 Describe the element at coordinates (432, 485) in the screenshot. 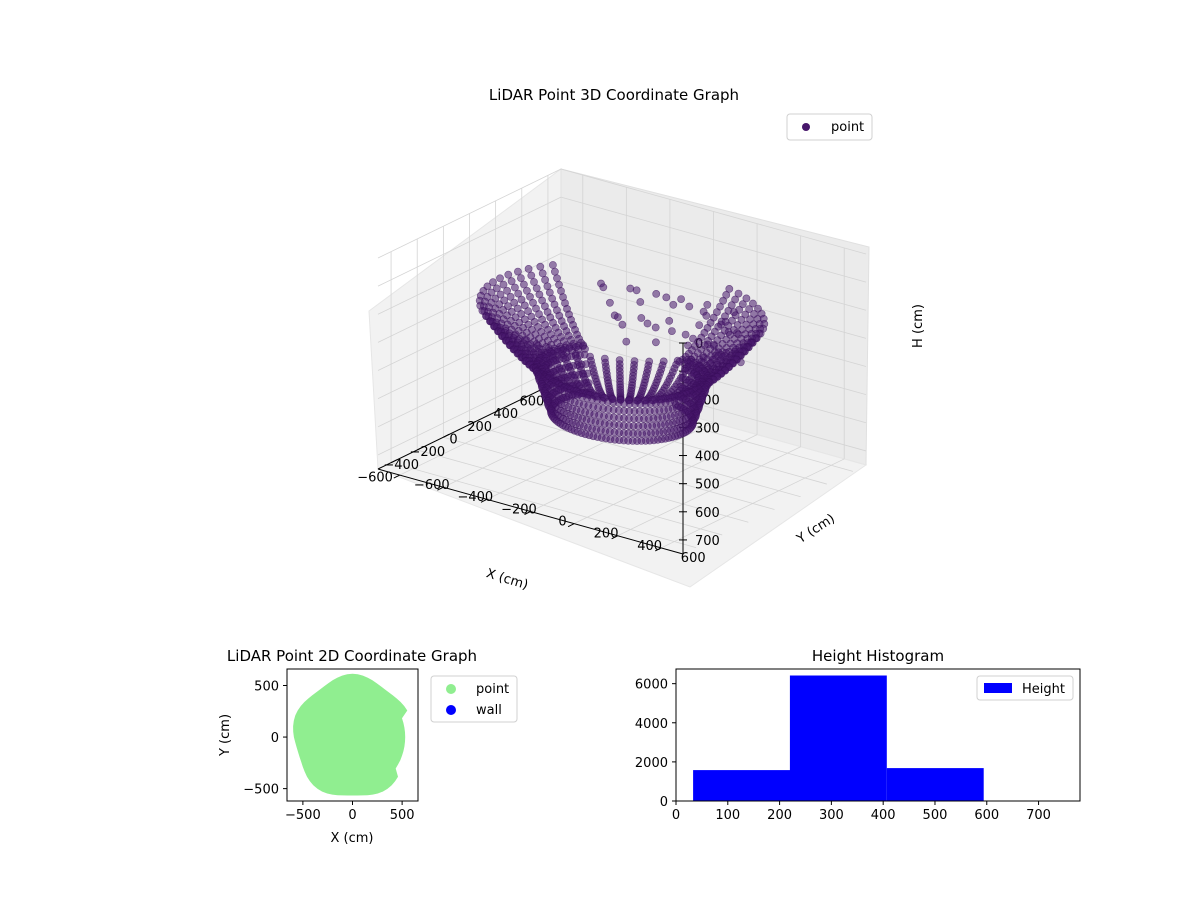

I see `y-tick-label-3d: −600` at that location.